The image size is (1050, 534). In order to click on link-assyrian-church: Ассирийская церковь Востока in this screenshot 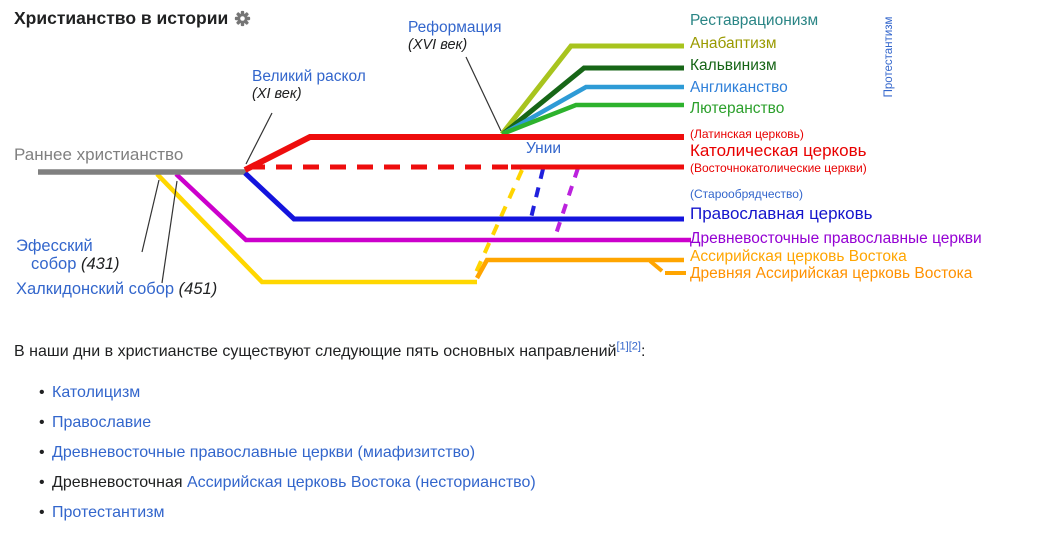, I will do `click(298, 482)`.